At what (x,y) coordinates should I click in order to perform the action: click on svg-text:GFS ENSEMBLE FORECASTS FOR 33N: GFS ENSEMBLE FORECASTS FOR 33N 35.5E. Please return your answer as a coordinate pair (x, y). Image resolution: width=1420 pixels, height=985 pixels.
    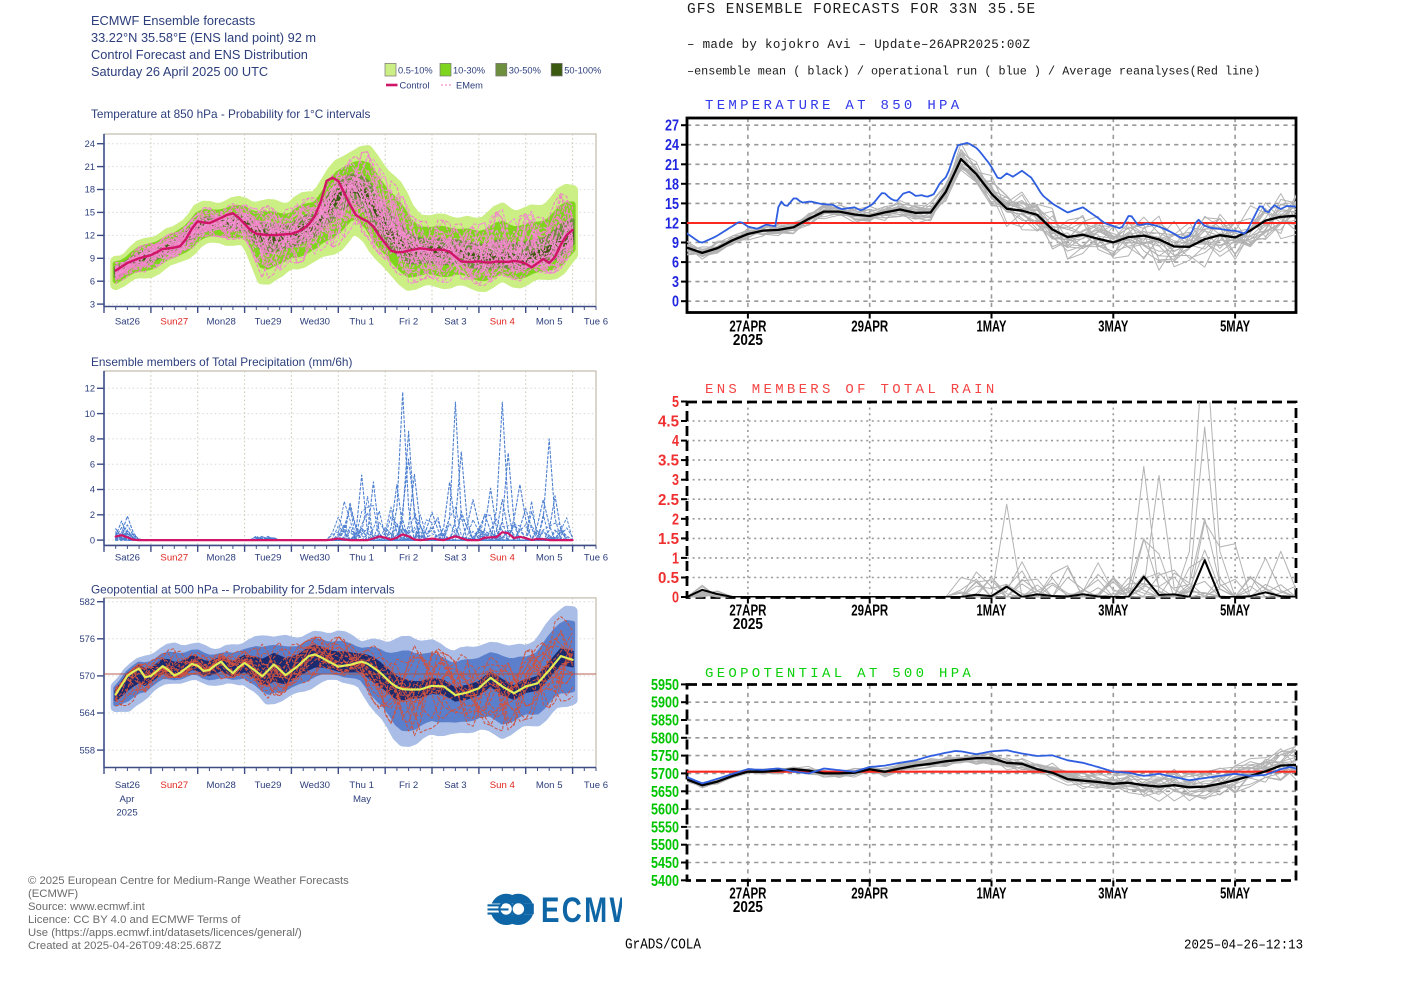
    Looking at the image, I should click on (861, 10).